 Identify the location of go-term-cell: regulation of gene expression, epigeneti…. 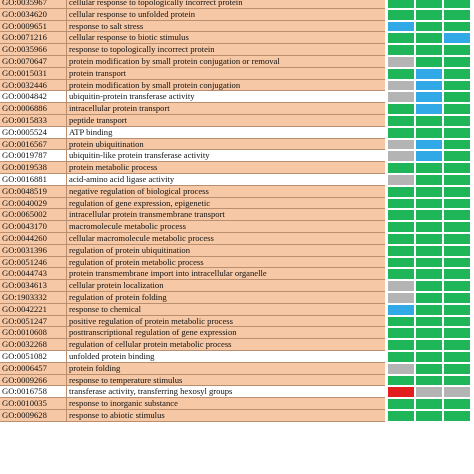
(226, 203).